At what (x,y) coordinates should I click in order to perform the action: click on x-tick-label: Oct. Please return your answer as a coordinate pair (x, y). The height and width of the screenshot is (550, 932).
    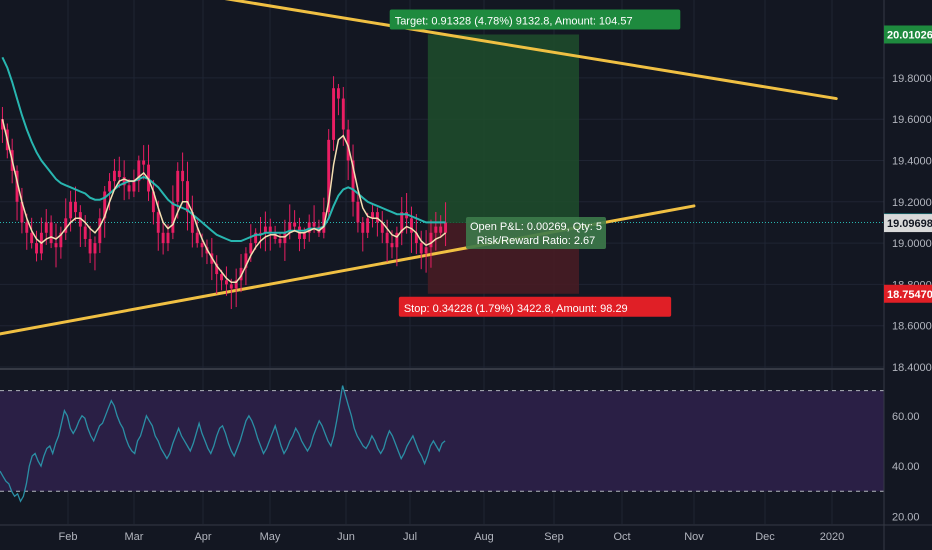
    Looking at the image, I should click on (621, 537).